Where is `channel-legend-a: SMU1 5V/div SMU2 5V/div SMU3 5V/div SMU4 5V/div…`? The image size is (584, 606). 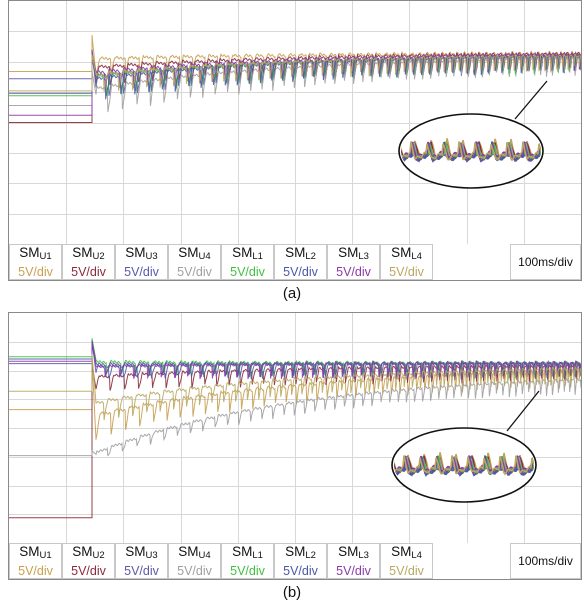 channel-legend-a: SMU1 5V/div SMU2 5V/div SMU3 5V/div SMU4 5V/div… is located at coordinates (221, 262).